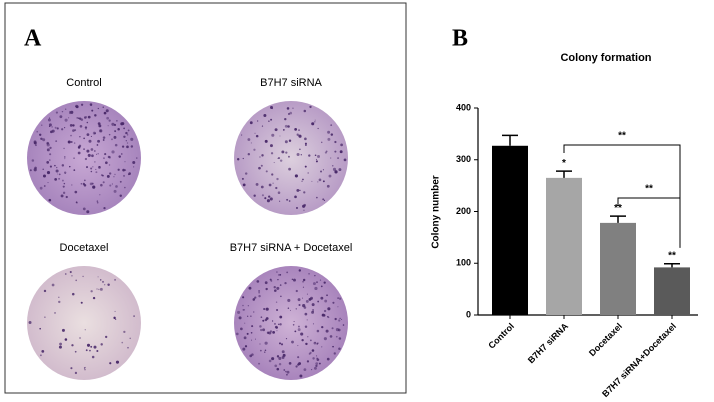  What do you see at coordinates (463, 107) in the screenshot?
I see `y-tick-label: 400` at bounding box center [463, 107].